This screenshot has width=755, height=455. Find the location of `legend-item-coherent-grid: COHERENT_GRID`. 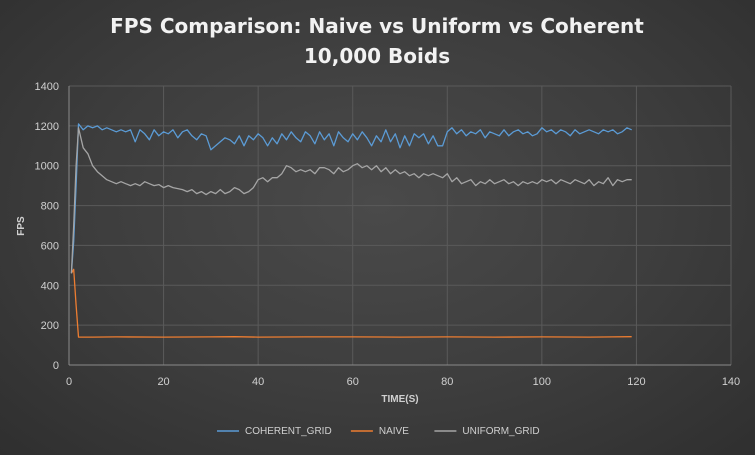

legend-item-coherent-grid: COHERENT_GRID is located at coordinates (274, 431).